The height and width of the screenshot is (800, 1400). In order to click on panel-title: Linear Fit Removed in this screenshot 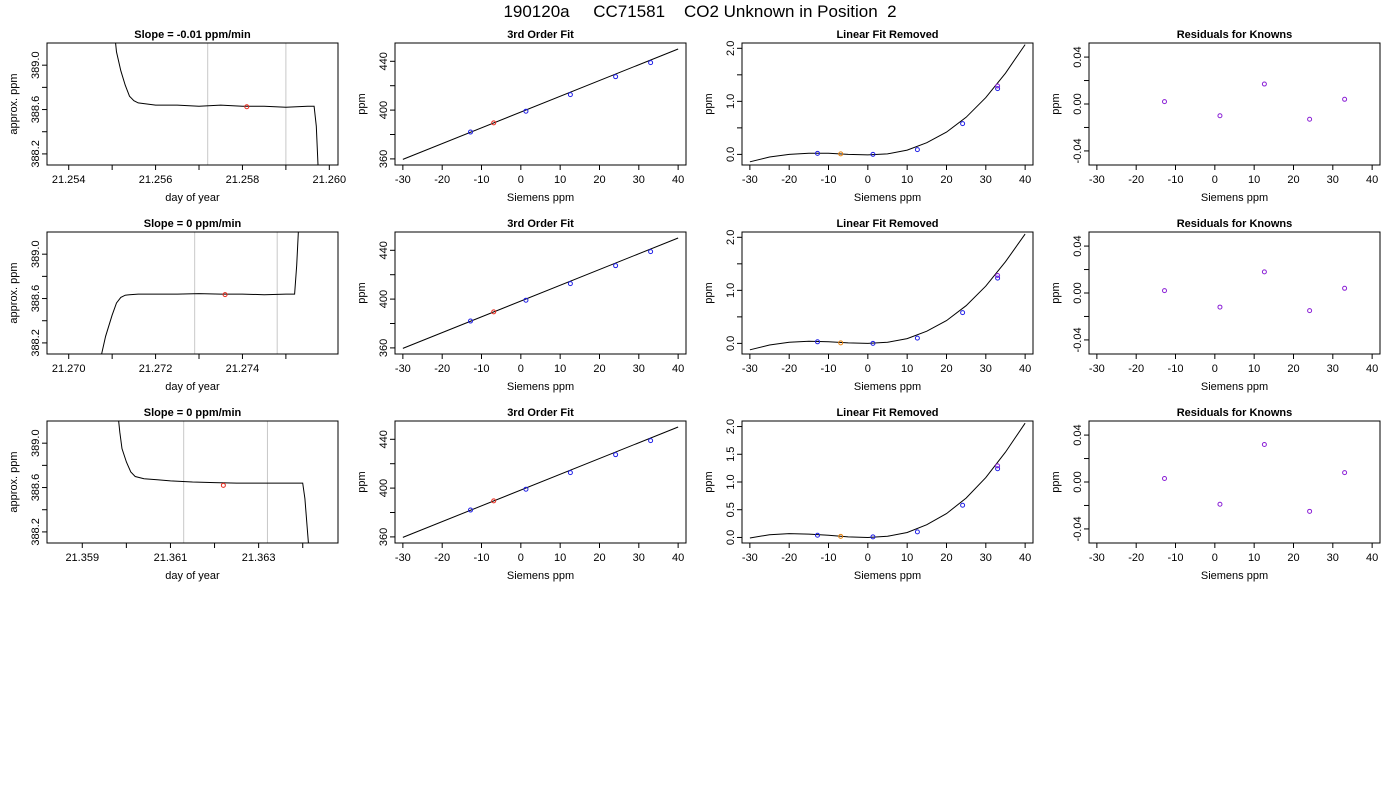, I will do `click(887, 413)`.